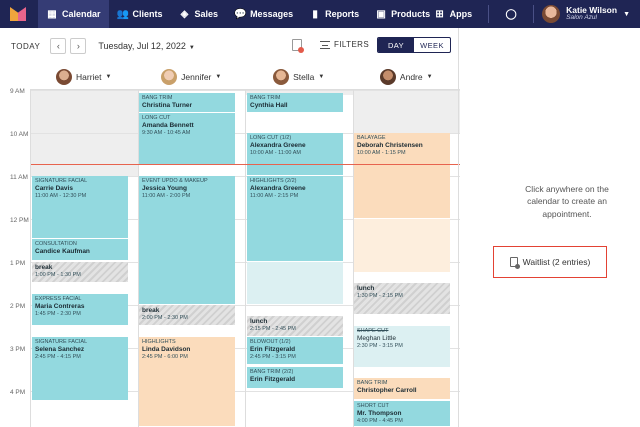 This screenshot has height=427, width=640. Describe the element at coordinates (240, 14) in the screenshot. I see `messages-icon: 💬` at that location.